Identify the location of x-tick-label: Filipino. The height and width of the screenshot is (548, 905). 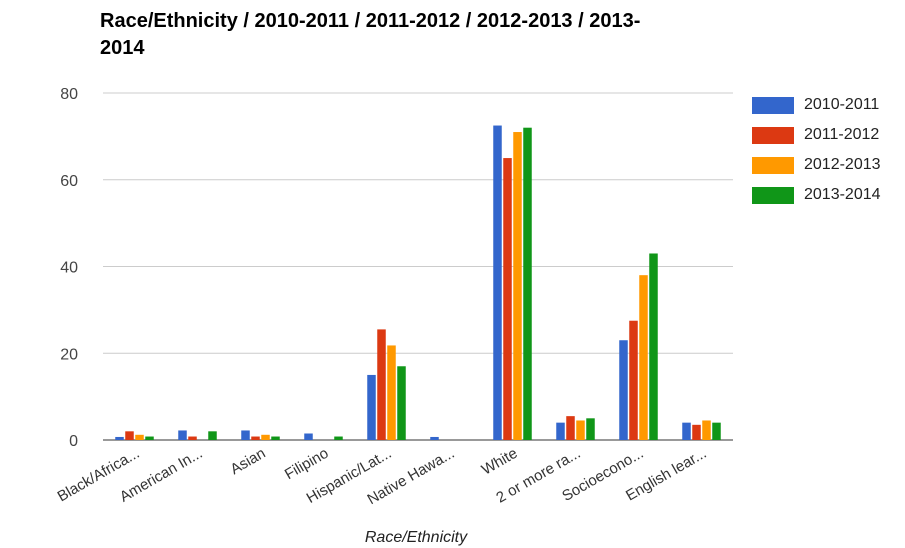
(307, 464).